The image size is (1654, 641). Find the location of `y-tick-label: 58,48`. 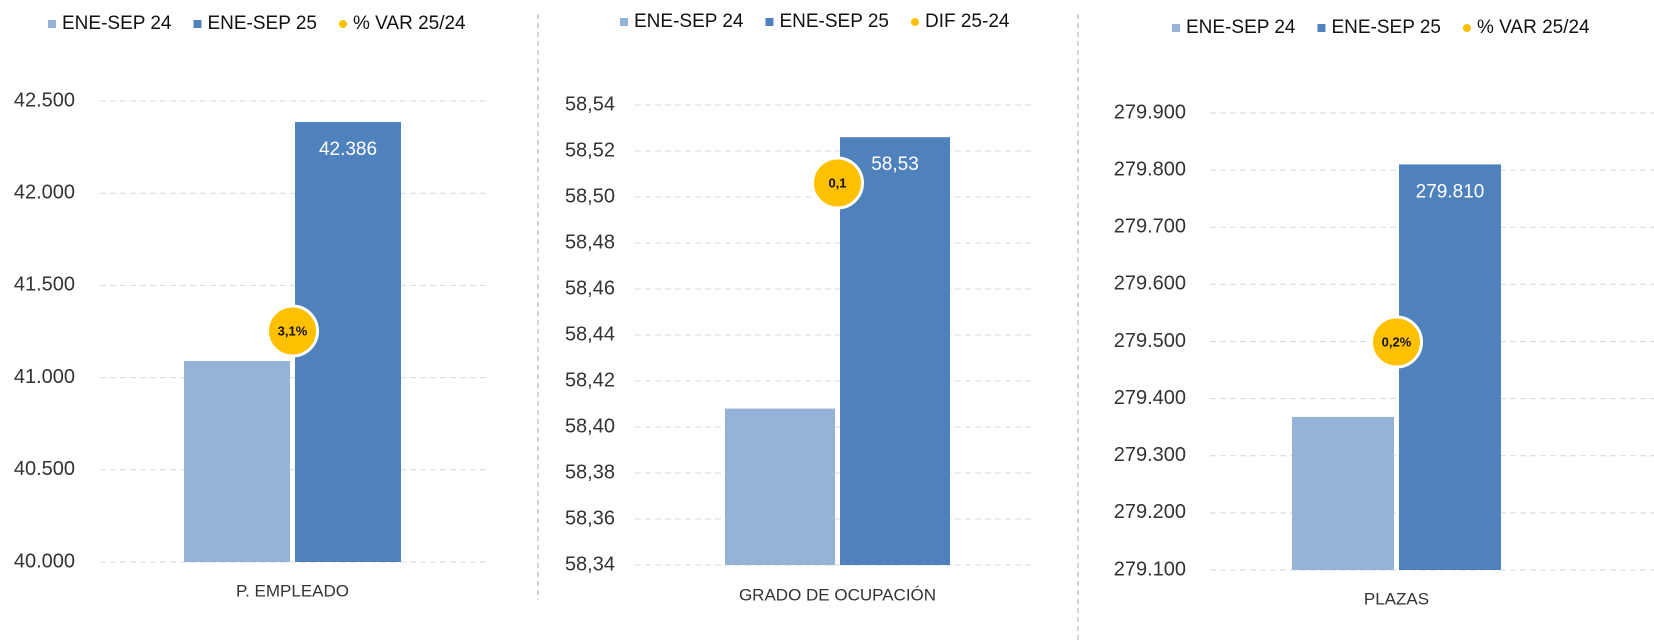

y-tick-label: 58,48 is located at coordinates (590, 242).